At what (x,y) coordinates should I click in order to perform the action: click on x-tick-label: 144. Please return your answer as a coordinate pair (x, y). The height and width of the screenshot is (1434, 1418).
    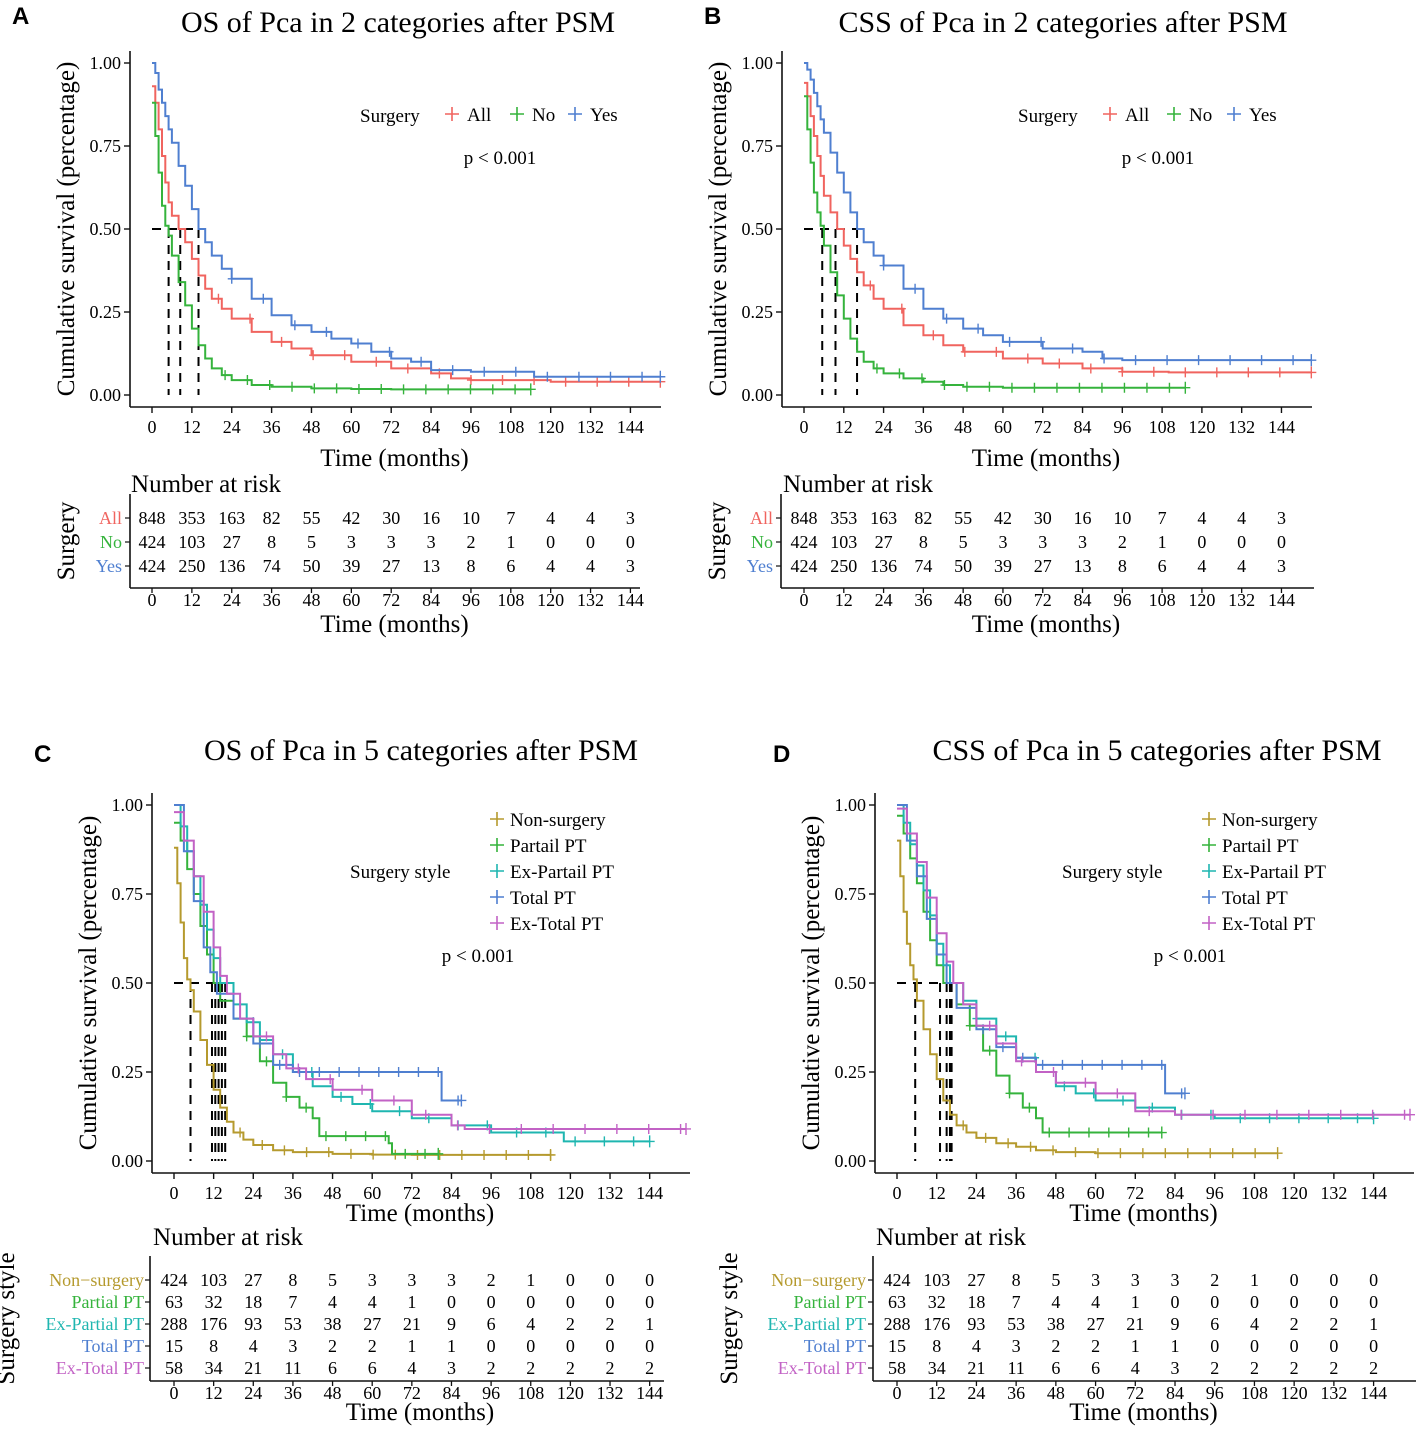
    Looking at the image, I should click on (630, 427).